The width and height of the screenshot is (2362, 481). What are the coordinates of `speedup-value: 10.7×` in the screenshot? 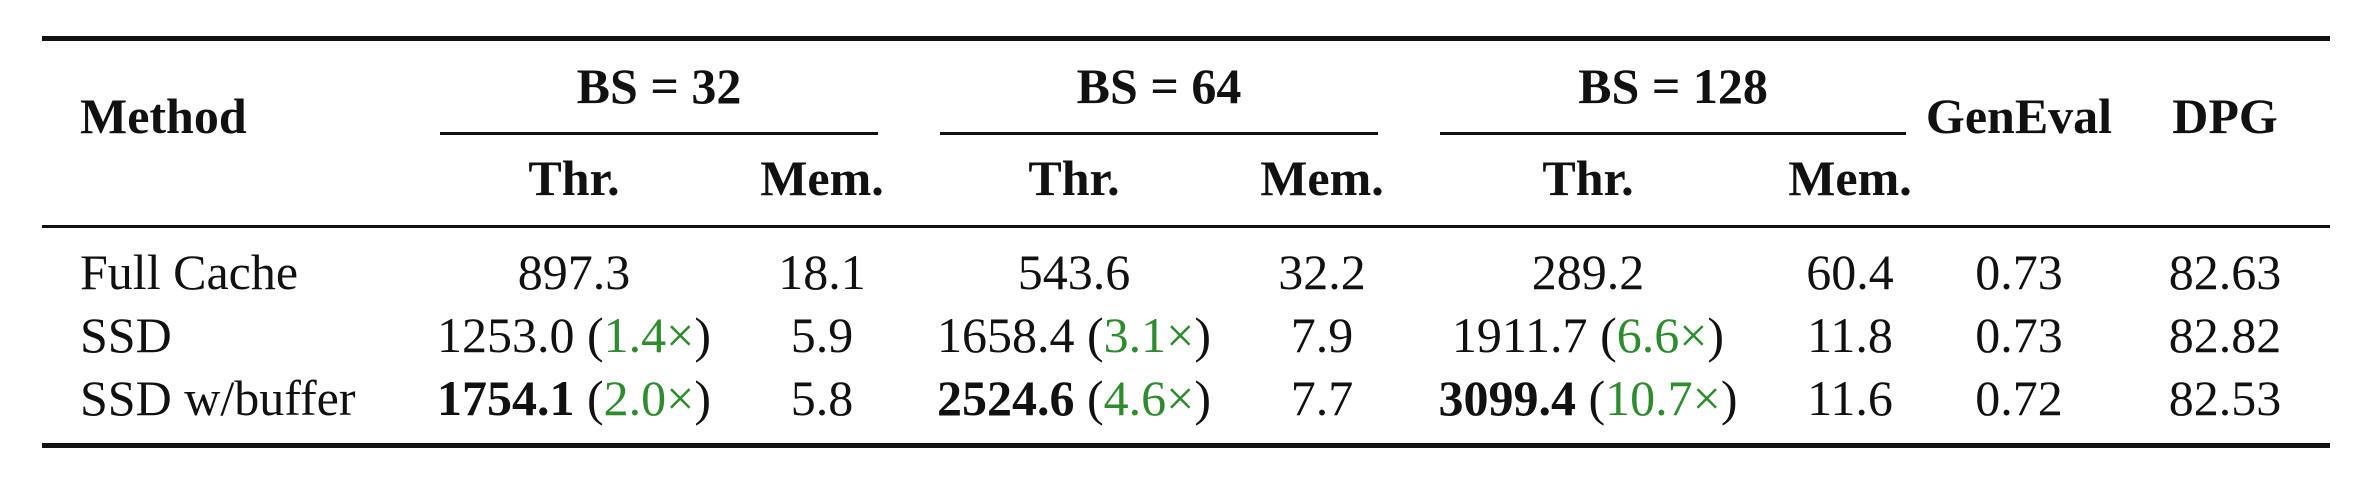 It's located at (1663, 398).